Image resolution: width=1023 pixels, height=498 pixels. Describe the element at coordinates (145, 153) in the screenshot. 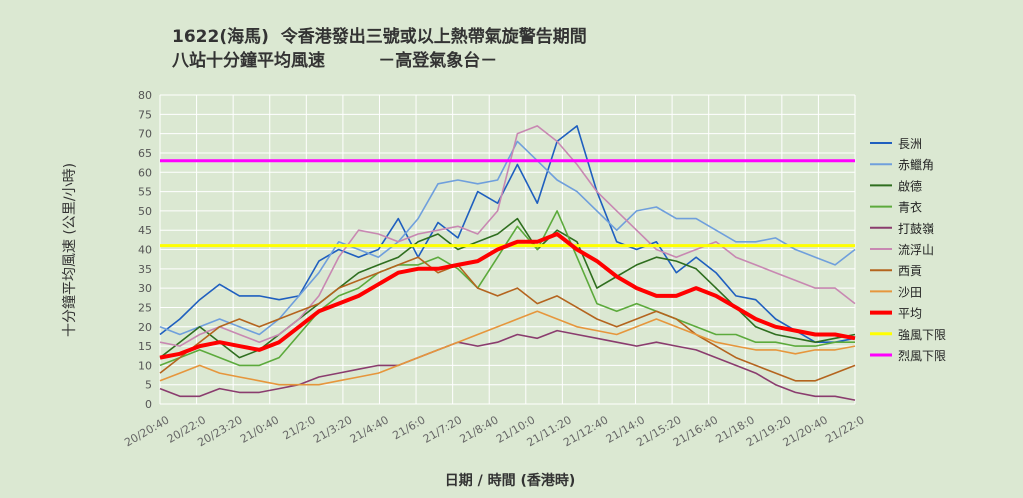

I see `y-tick-label: 65` at that location.